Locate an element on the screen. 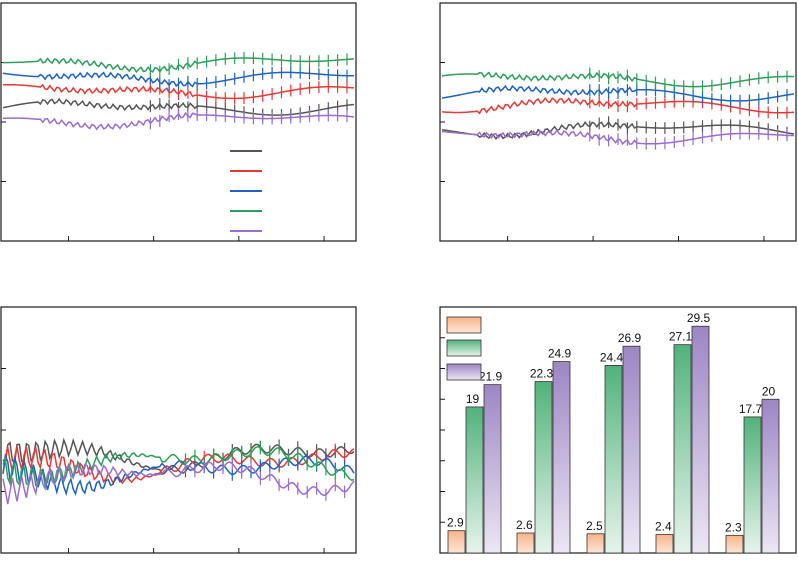 Image resolution: width=798 pixels, height=563 pixels. bar-value-label: 19 is located at coordinates (473, 399).